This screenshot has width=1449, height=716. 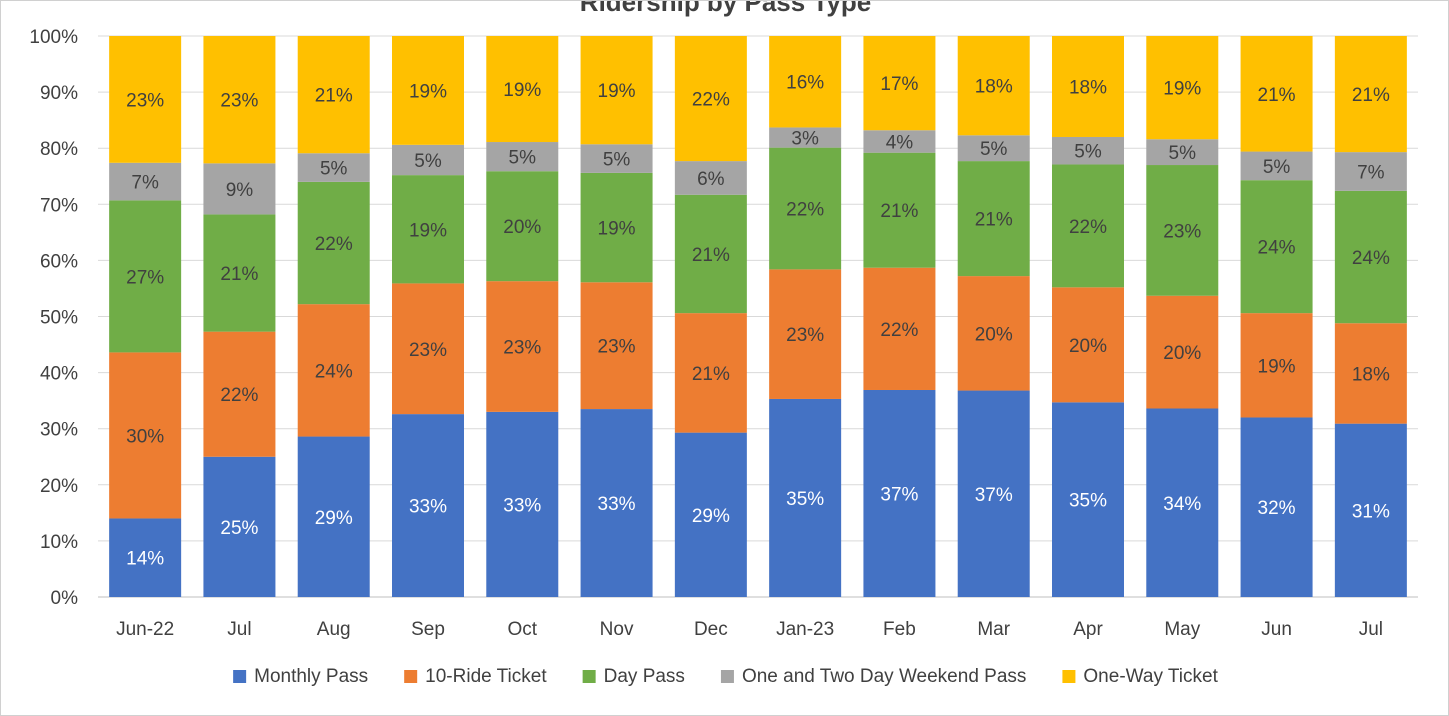 What do you see at coordinates (1088, 629) in the screenshot?
I see `x-tick-label: Apr` at bounding box center [1088, 629].